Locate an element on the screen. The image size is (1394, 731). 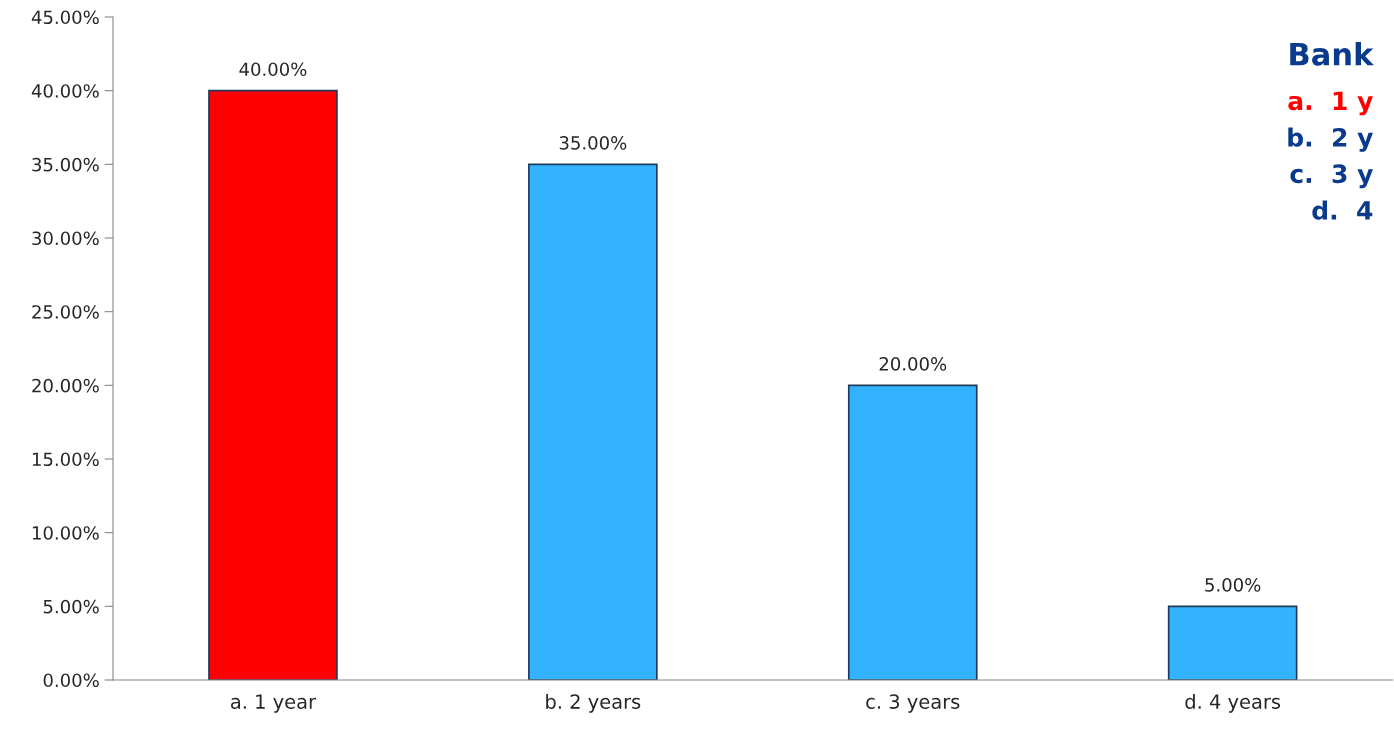
annotation: d. 4 is located at coordinates (1342, 210).